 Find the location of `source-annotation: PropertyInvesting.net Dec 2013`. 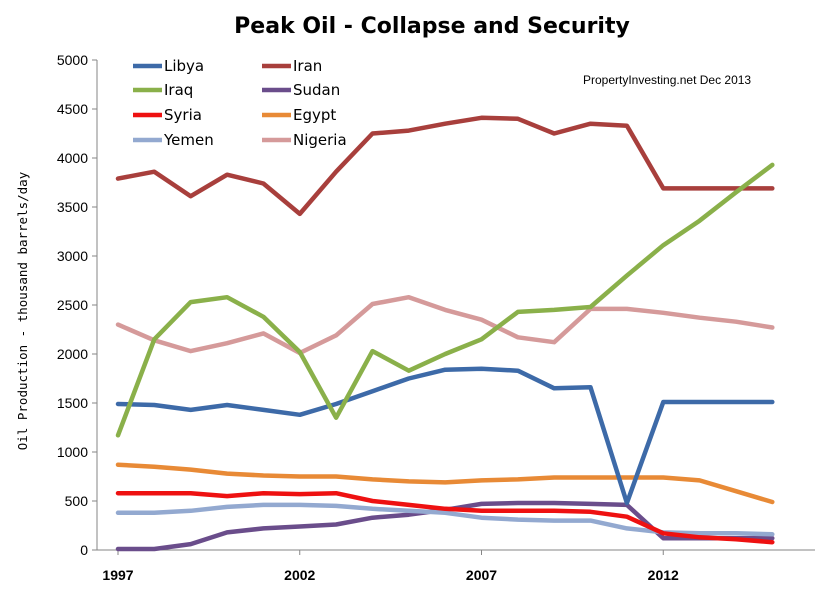

source-annotation: PropertyInvesting.net Dec 2013 is located at coordinates (667, 80).